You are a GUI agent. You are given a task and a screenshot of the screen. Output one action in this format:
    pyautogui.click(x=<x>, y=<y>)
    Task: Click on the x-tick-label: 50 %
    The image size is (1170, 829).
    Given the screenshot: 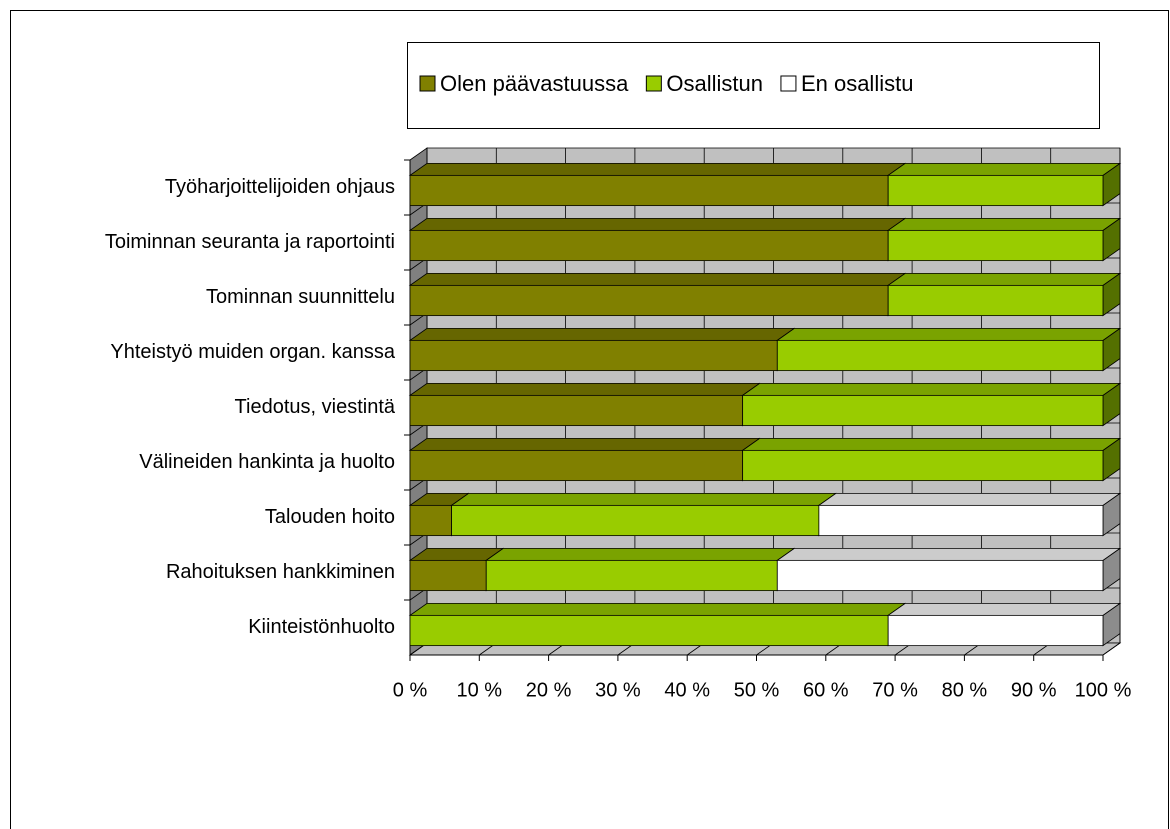 What is the action you would take?
    pyautogui.click(x=757, y=690)
    